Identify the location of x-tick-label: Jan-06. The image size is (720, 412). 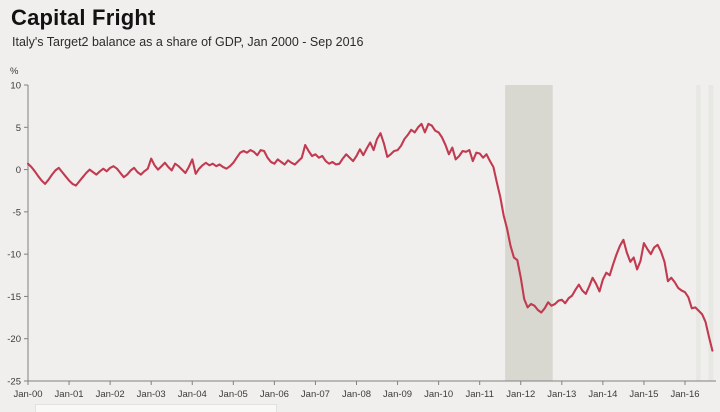
(274, 394).